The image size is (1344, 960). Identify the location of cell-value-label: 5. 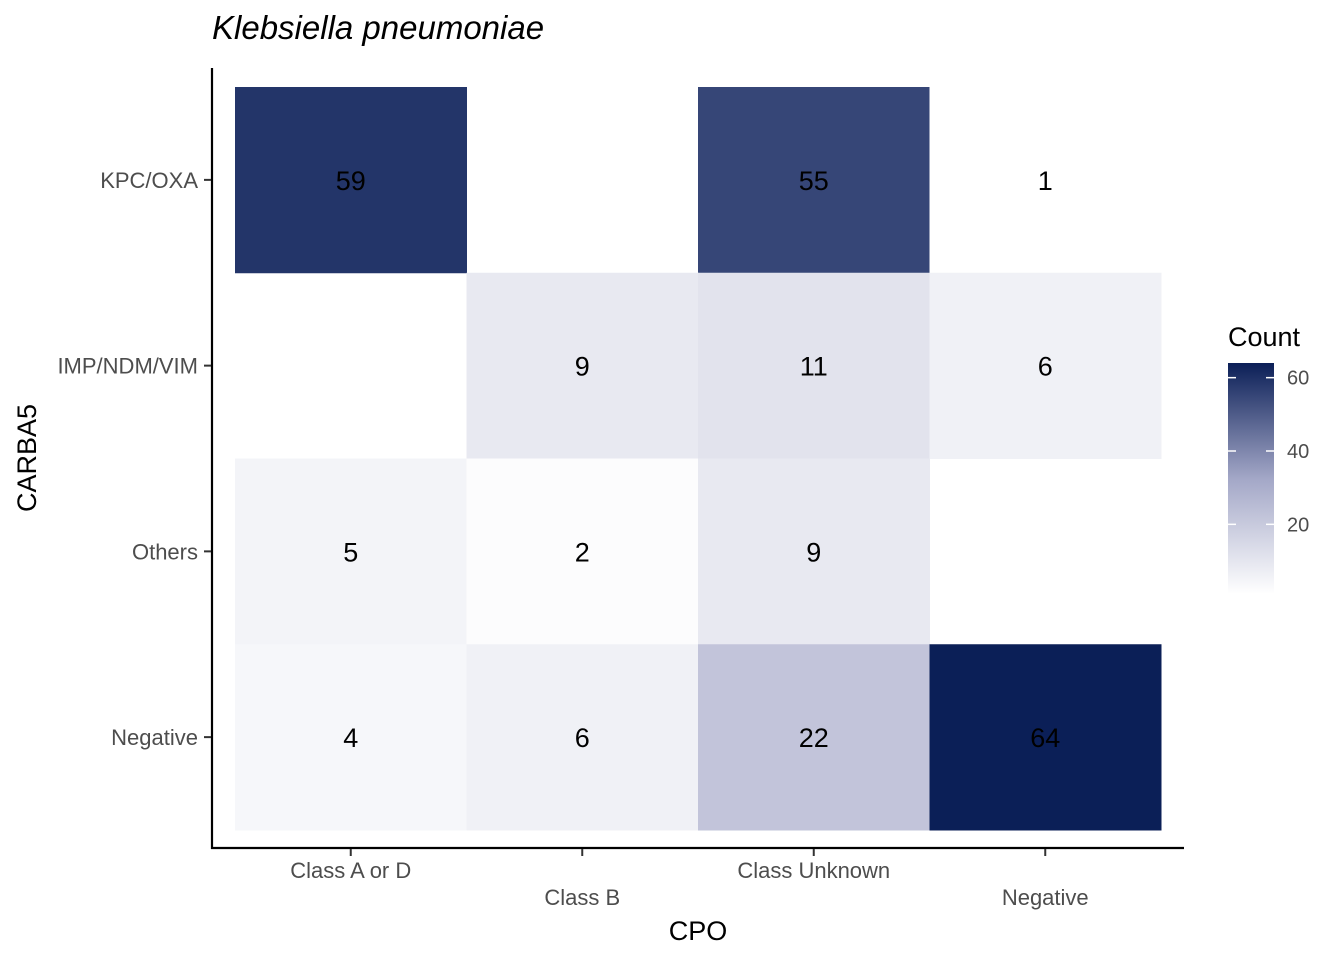
(350, 552).